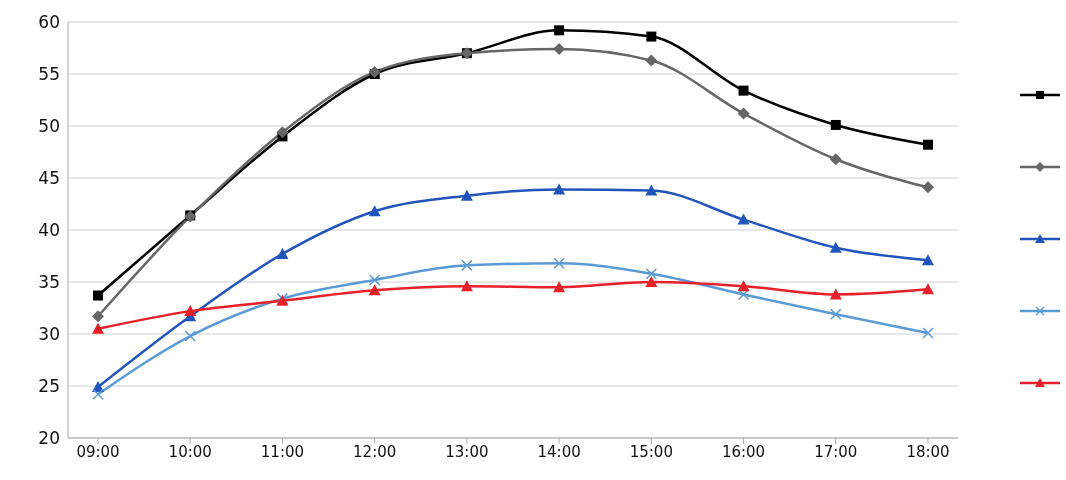 This screenshot has height=480, width=1066. Describe the element at coordinates (49, 282) in the screenshot. I see `y-tick-label: 35` at that location.